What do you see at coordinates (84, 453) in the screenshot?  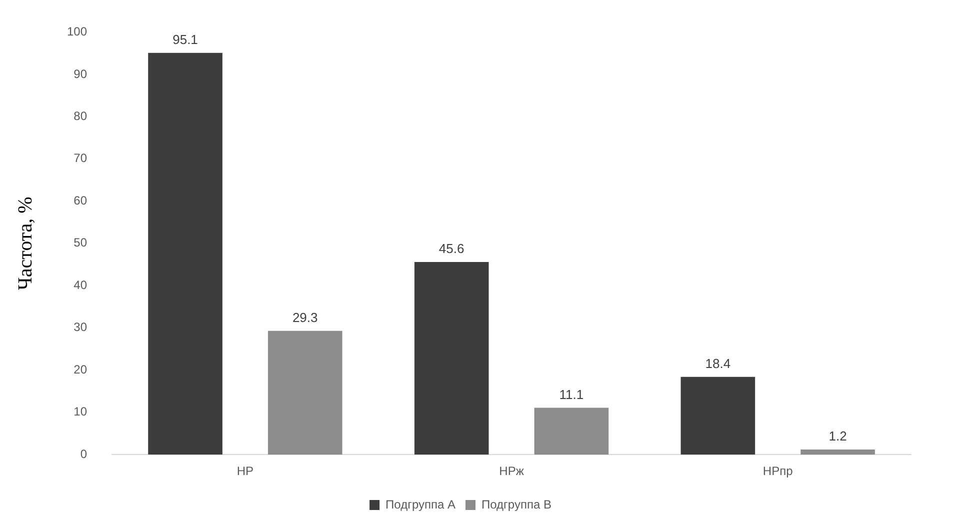 I see `y-tick-label: 0` at bounding box center [84, 453].